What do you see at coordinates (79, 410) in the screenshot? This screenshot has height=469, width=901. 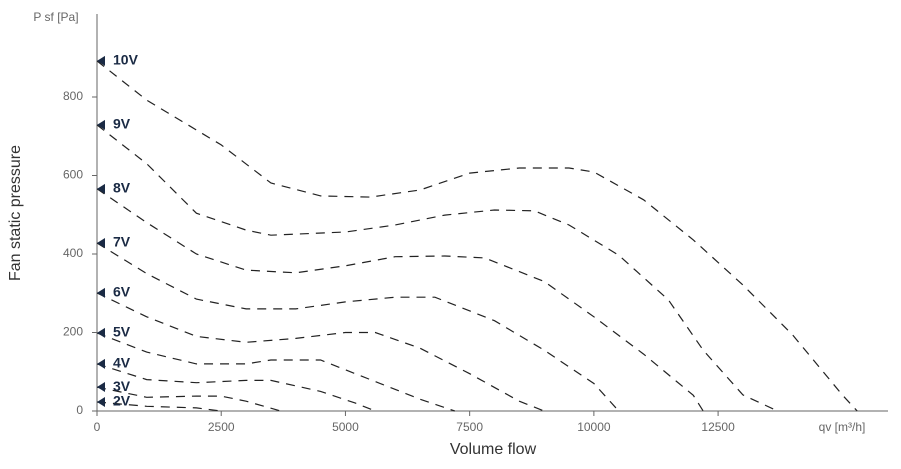 I see `y-tick-label: 0` at bounding box center [79, 410].